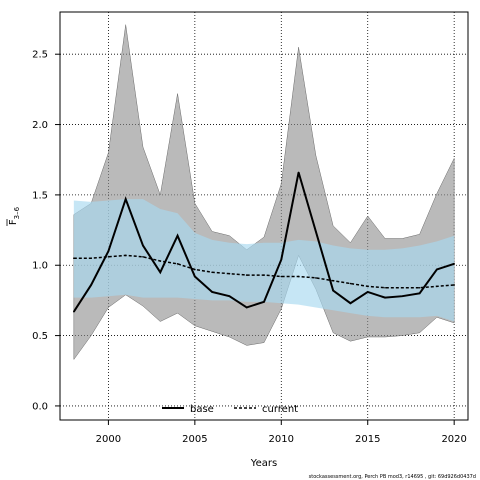 Image resolution: width=480 pixels, height=480 pixels. I want to click on point-current-2011, so click(298, 276).